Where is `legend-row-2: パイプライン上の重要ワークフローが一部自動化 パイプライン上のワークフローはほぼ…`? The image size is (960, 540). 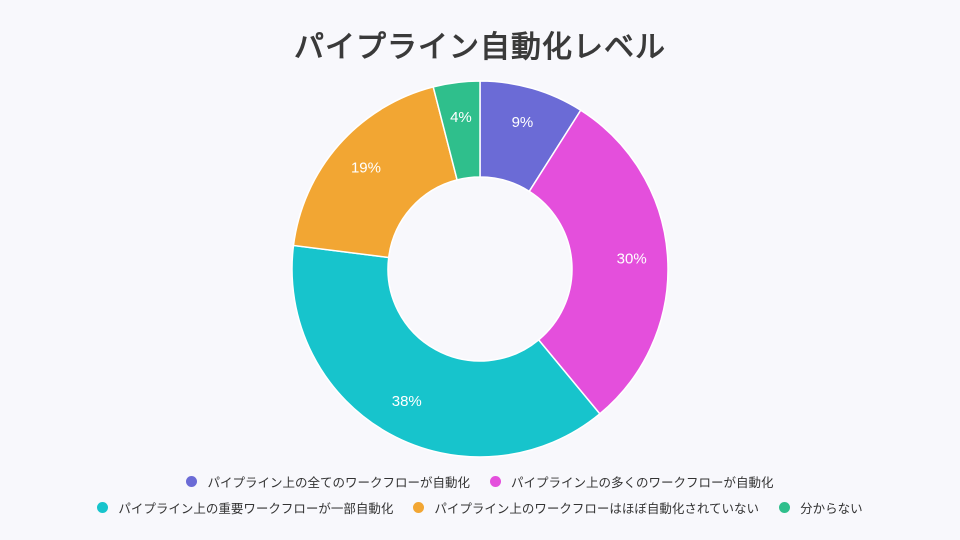
legend-row-2: パイプライン上の重要ワークフローが一部自動化 パイプライン上のワークフローはほぼ… is located at coordinates (480, 507).